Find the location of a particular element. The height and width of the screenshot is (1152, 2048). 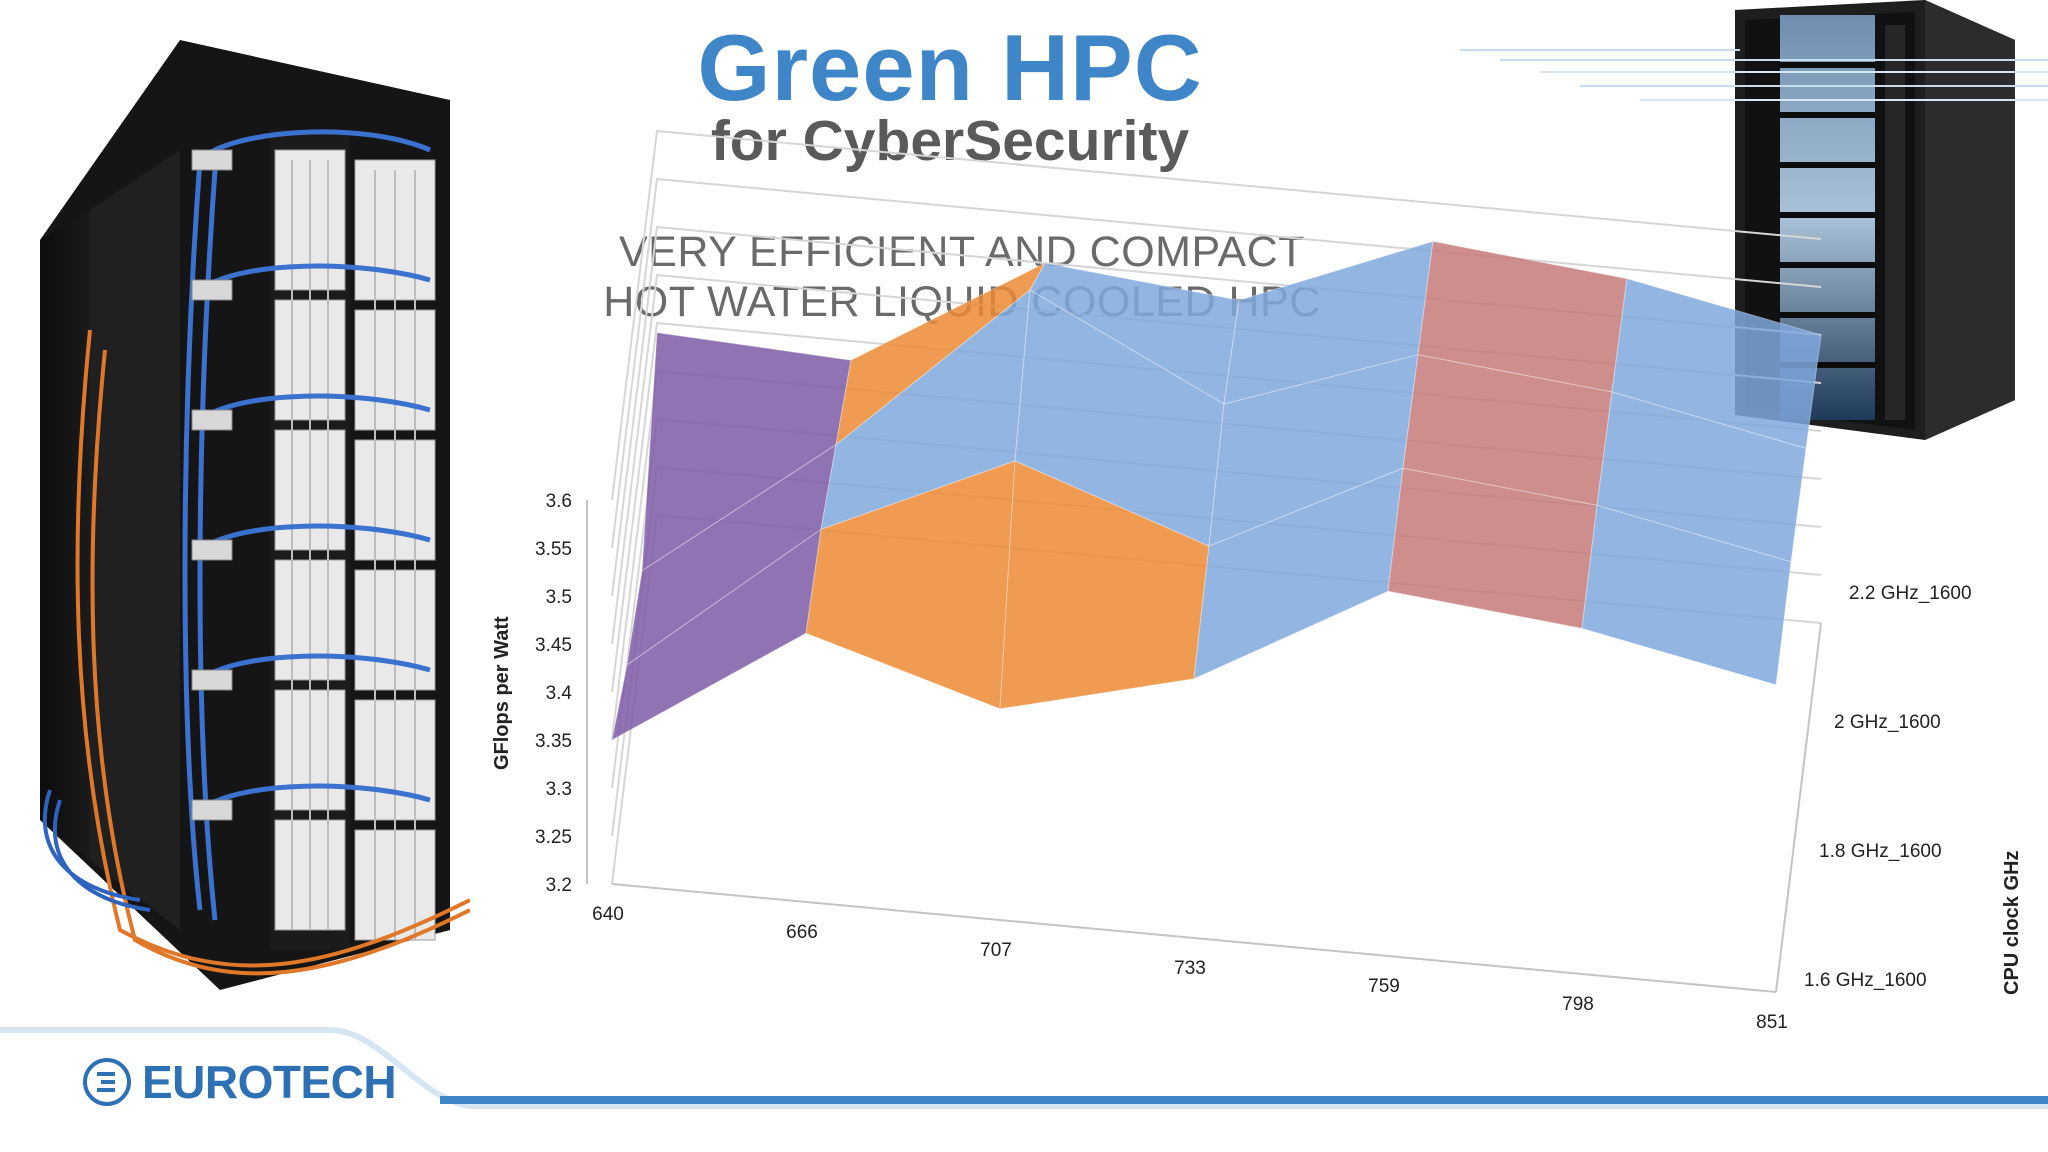

y-axis-title: GFlops per Watt is located at coordinates (502, 693).